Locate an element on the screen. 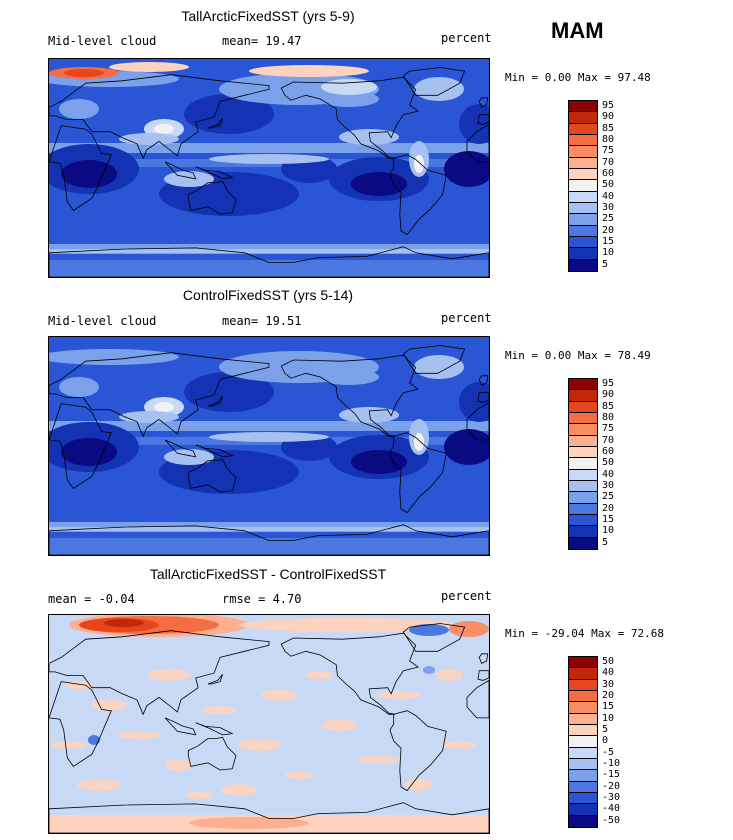 The width and height of the screenshot is (733, 840). colorbar-label: 80 is located at coordinates (608, 417).